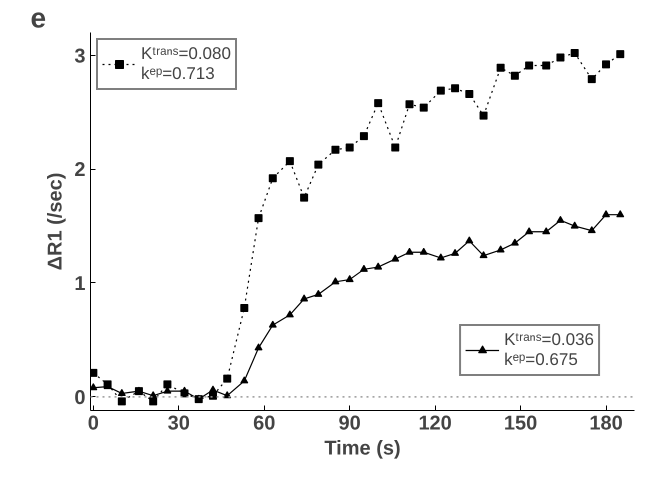 The width and height of the screenshot is (664, 480). I want to click on x-tick-label: 120, so click(435, 423).